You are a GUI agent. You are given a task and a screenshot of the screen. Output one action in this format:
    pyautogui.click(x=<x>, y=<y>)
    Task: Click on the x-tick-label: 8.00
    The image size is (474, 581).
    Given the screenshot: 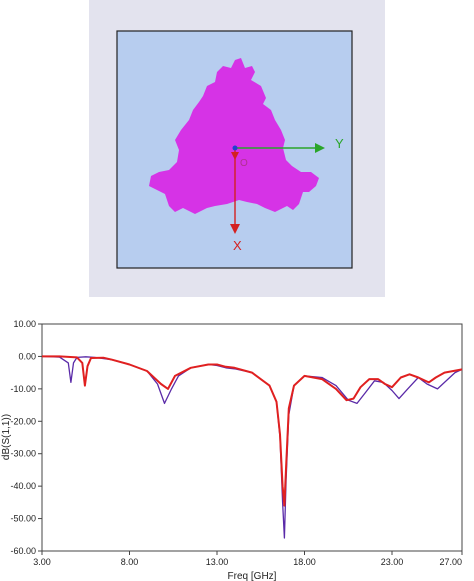 What is the action you would take?
    pyautogui.click(x=130, y=562)
    